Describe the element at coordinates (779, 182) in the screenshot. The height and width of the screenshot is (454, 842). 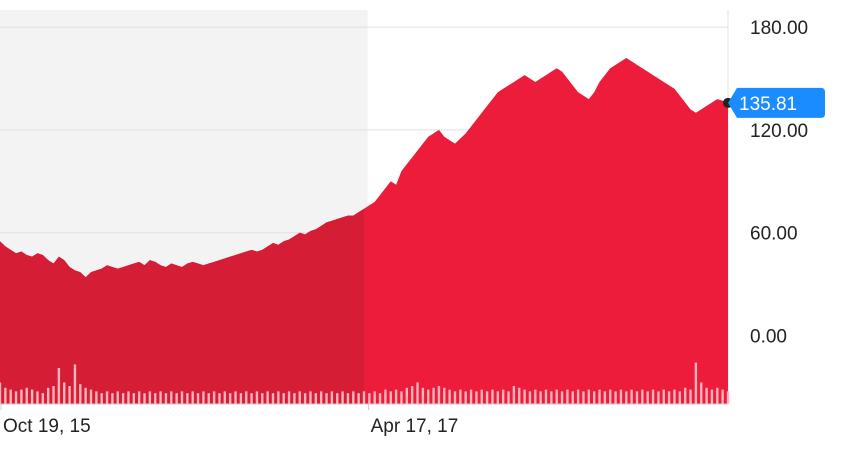
I see `y-axis-ticks: 180.00 120.00 60.00 0.00` at that location.